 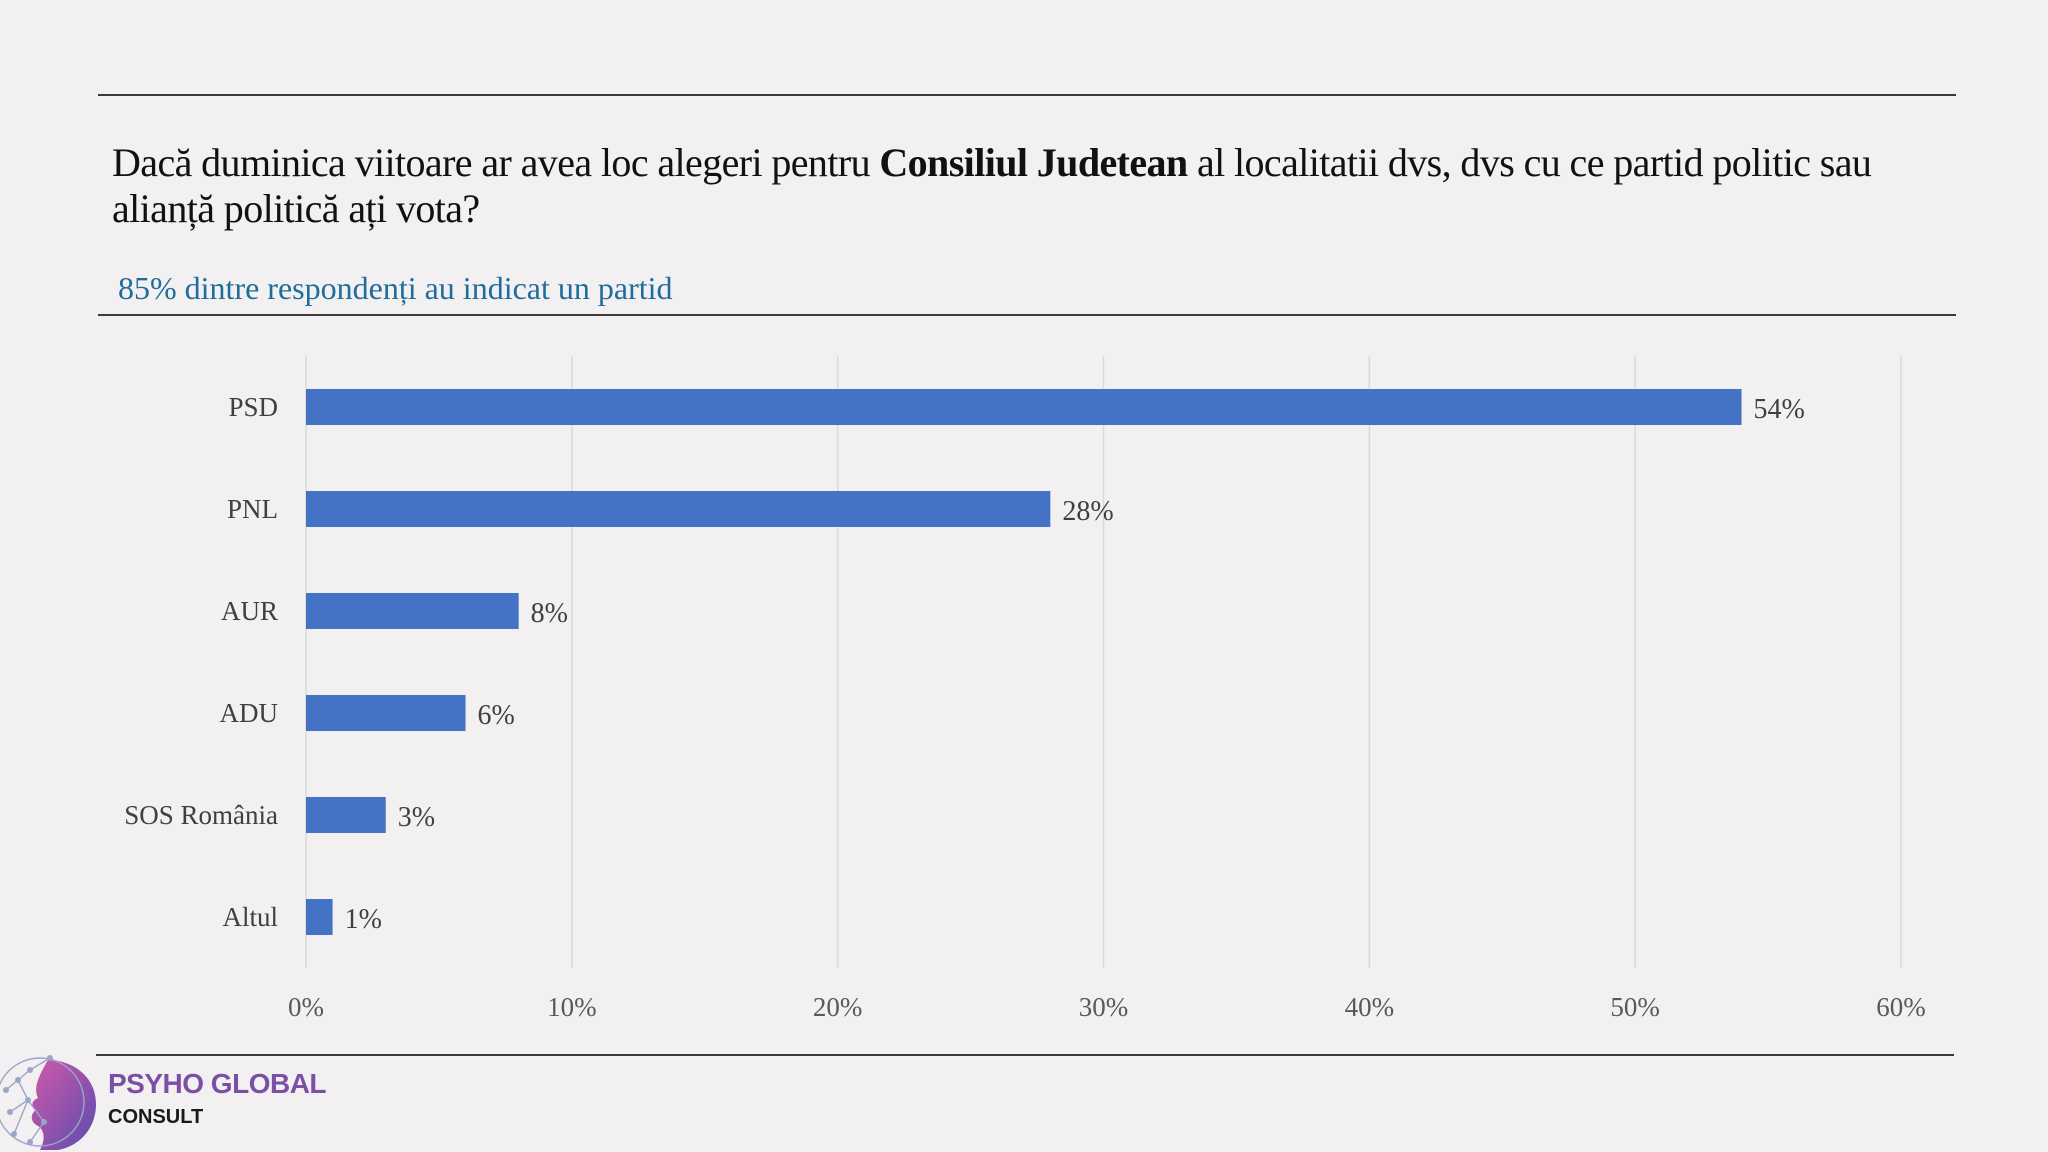 I want to click on x-tick-label: 10%, so click(x=572, y=1007).